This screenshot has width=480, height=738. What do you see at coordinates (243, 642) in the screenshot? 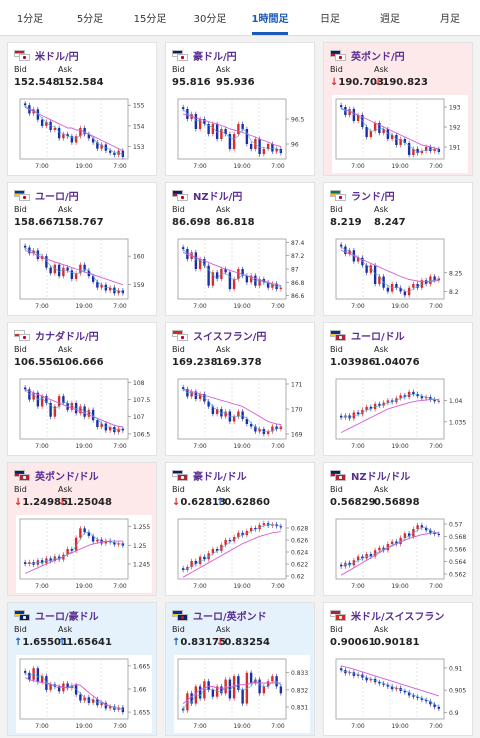
I see `ask-value: ↓0.83254` at bounding box center [243, 642].